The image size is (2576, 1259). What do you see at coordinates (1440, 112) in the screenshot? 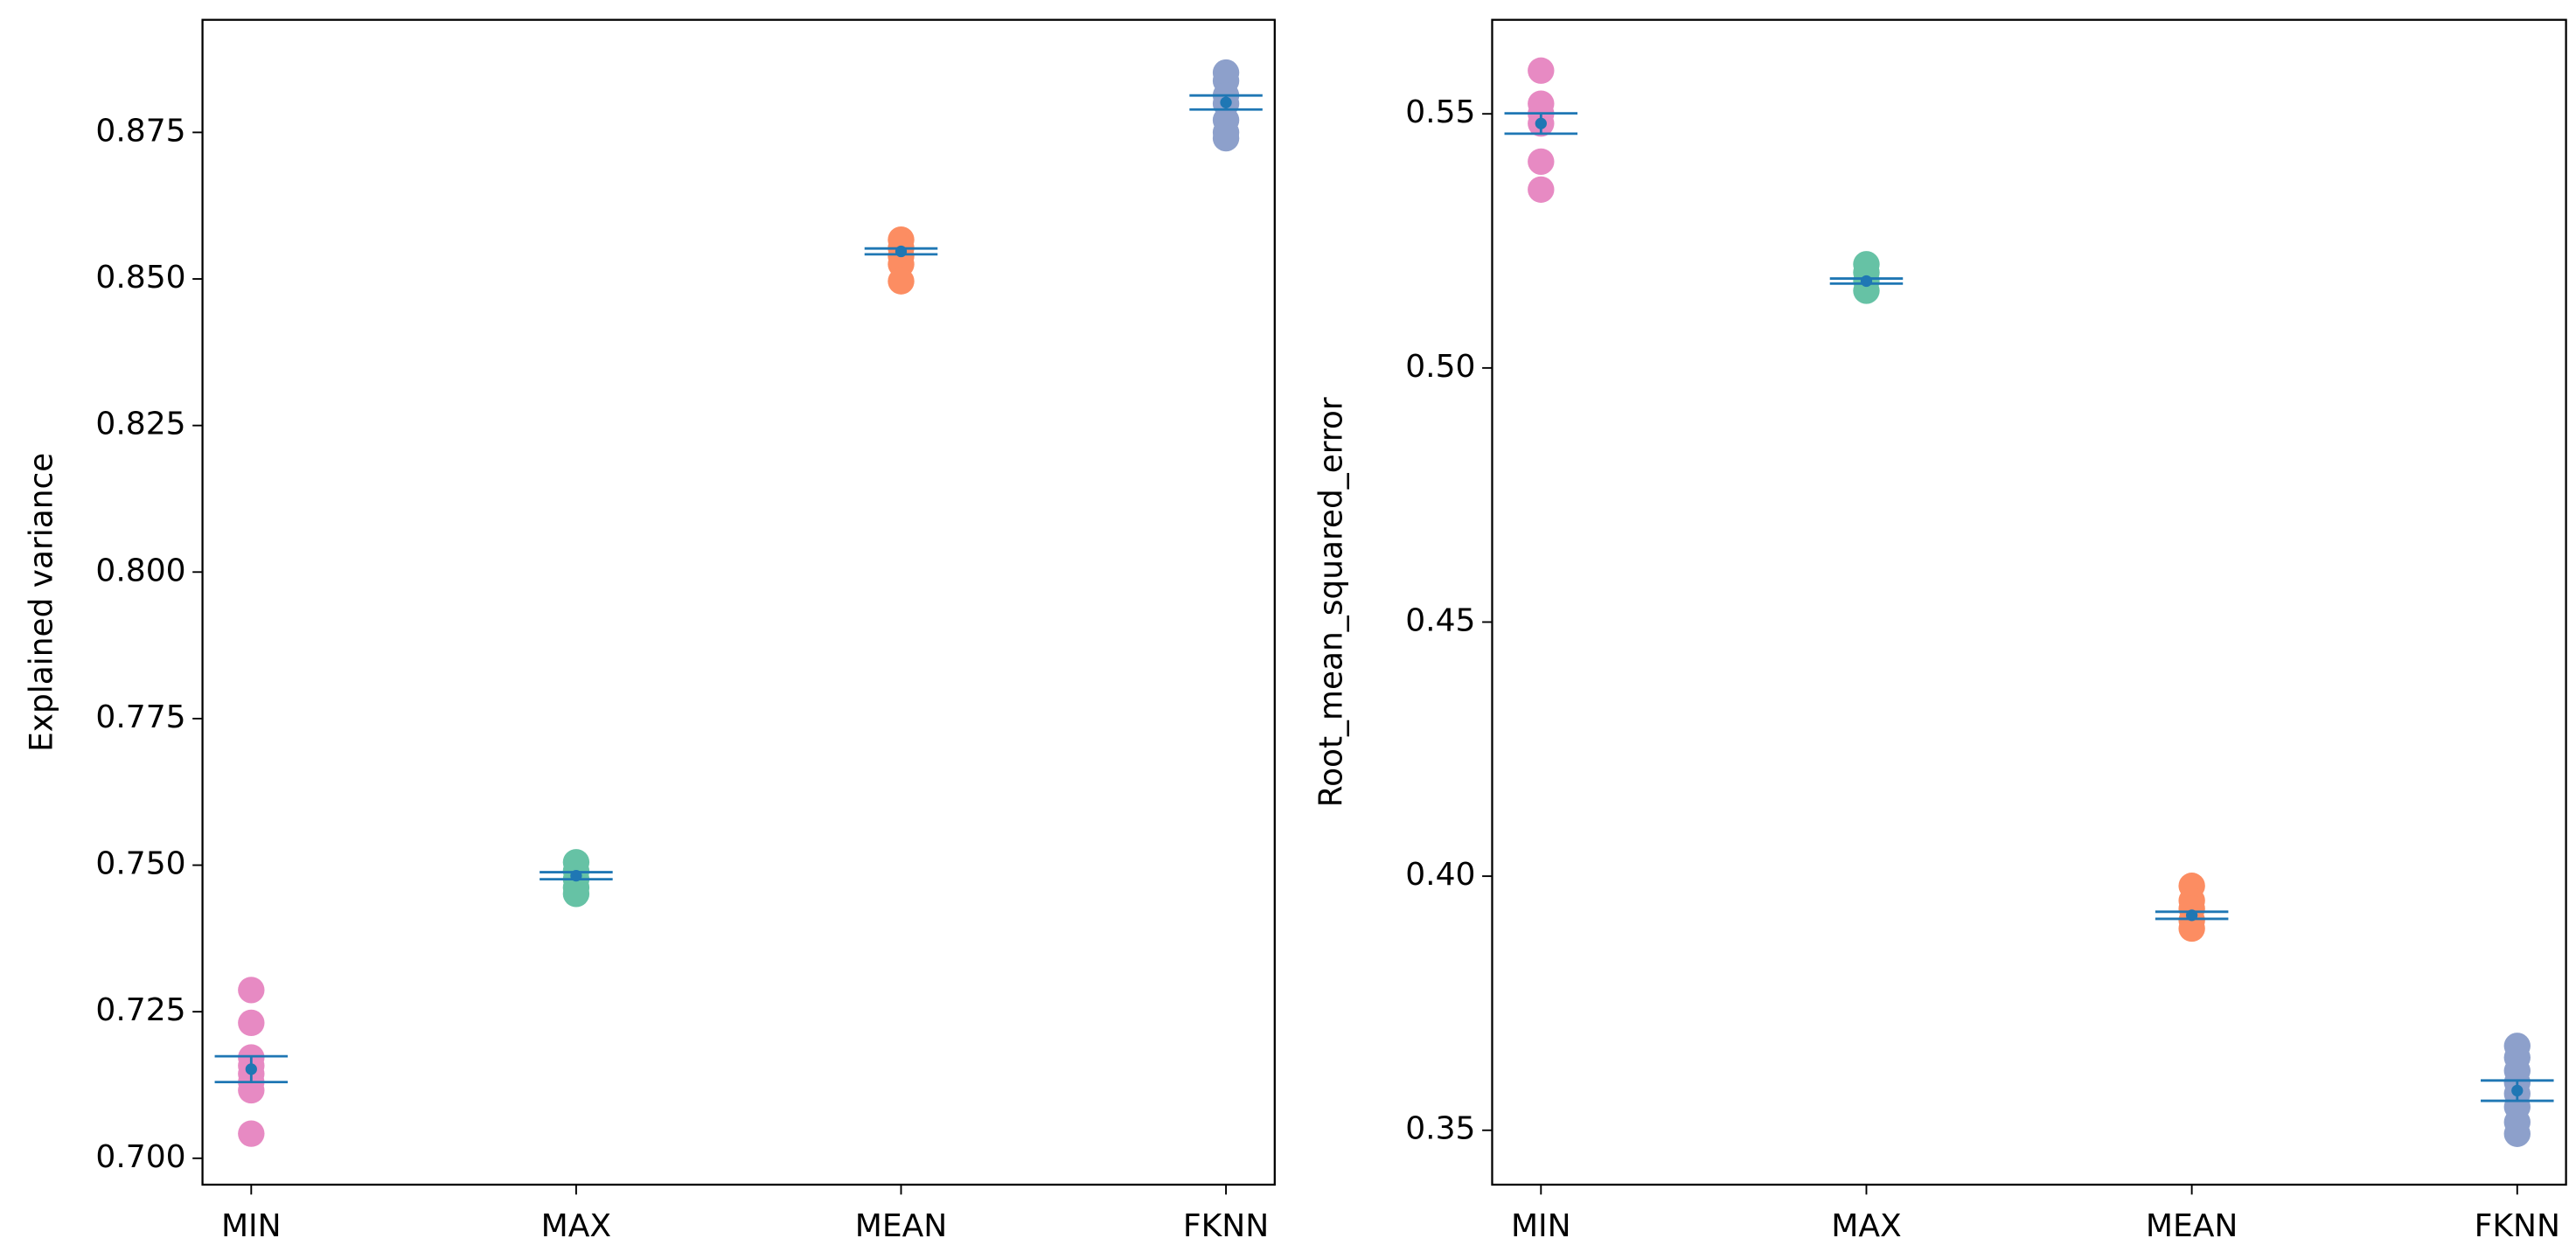
I see `y-tick-label: 0.55` at bounding box center [1440, 112].